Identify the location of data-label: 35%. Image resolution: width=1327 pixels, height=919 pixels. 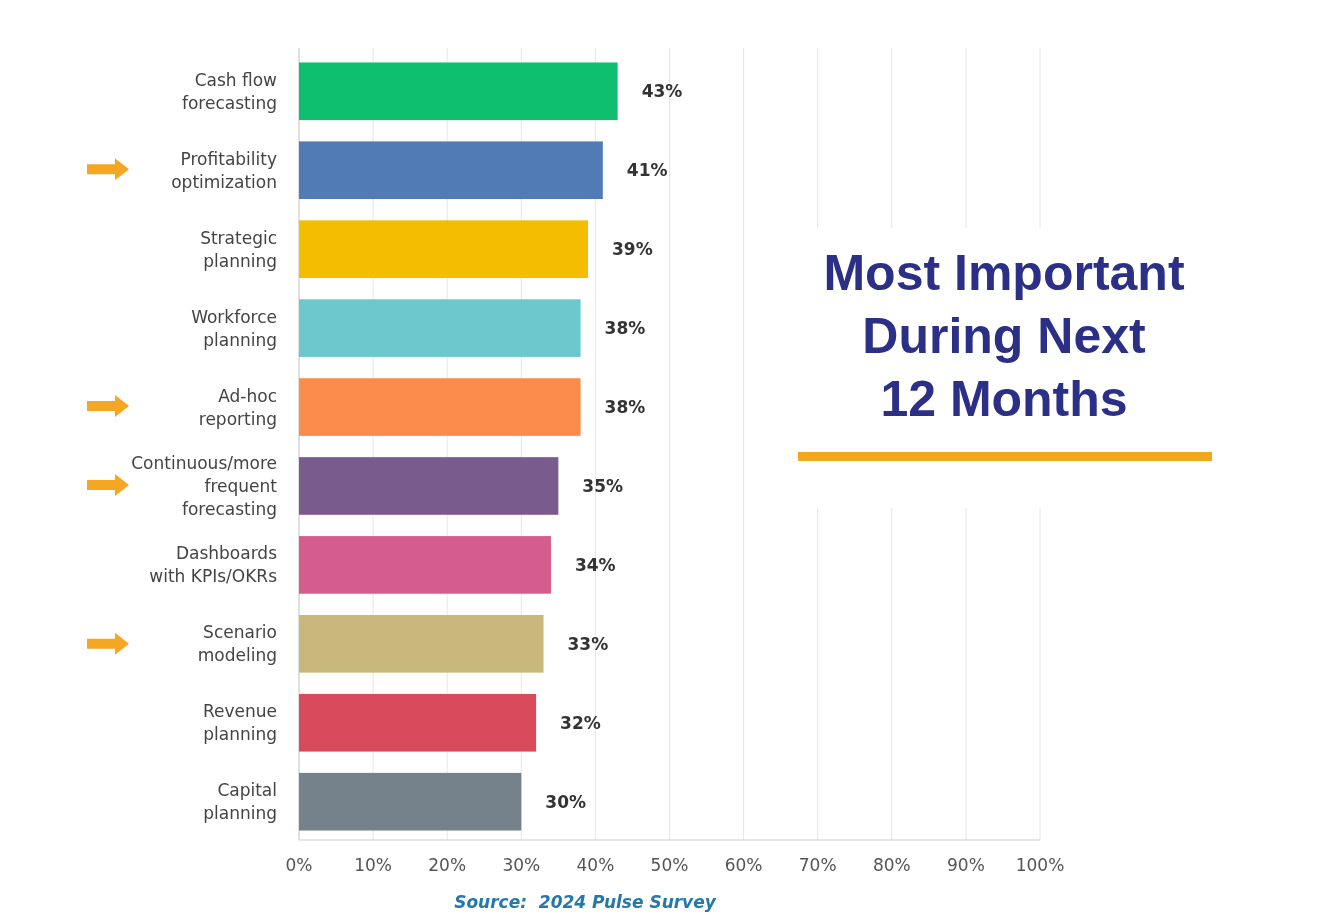
(603, 485).